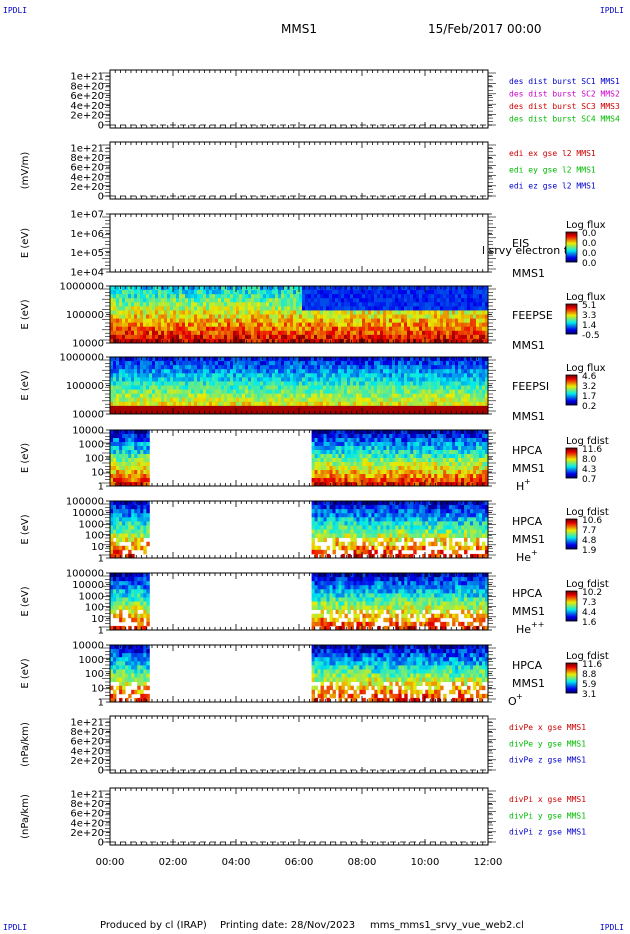 This screenshot has height=934, width=630. I want to click on y-tick-label: 100000, so click(85, 315).